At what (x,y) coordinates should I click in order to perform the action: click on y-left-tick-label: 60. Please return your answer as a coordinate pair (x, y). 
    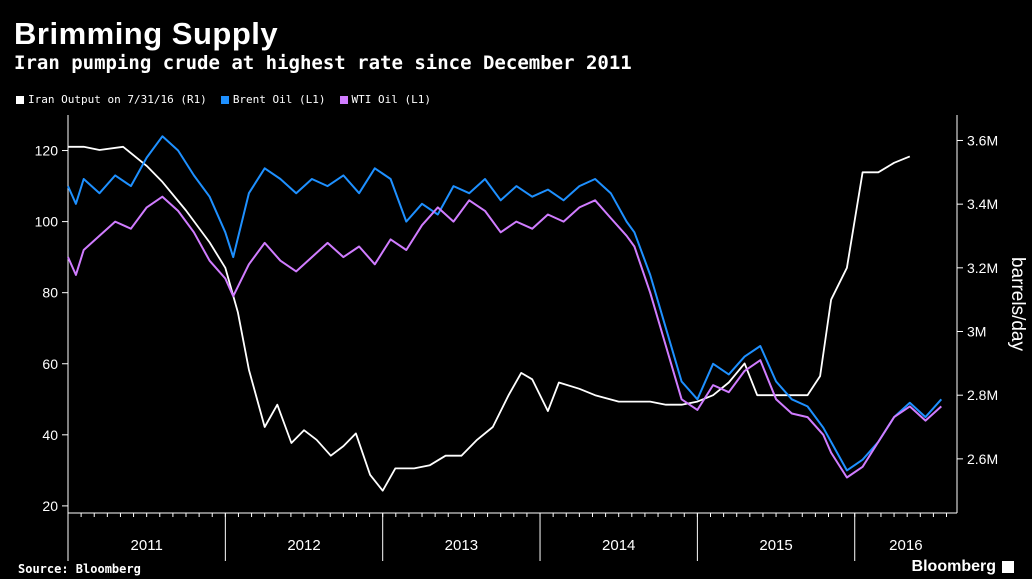
    Looking at the image, I should click on (50, 364).